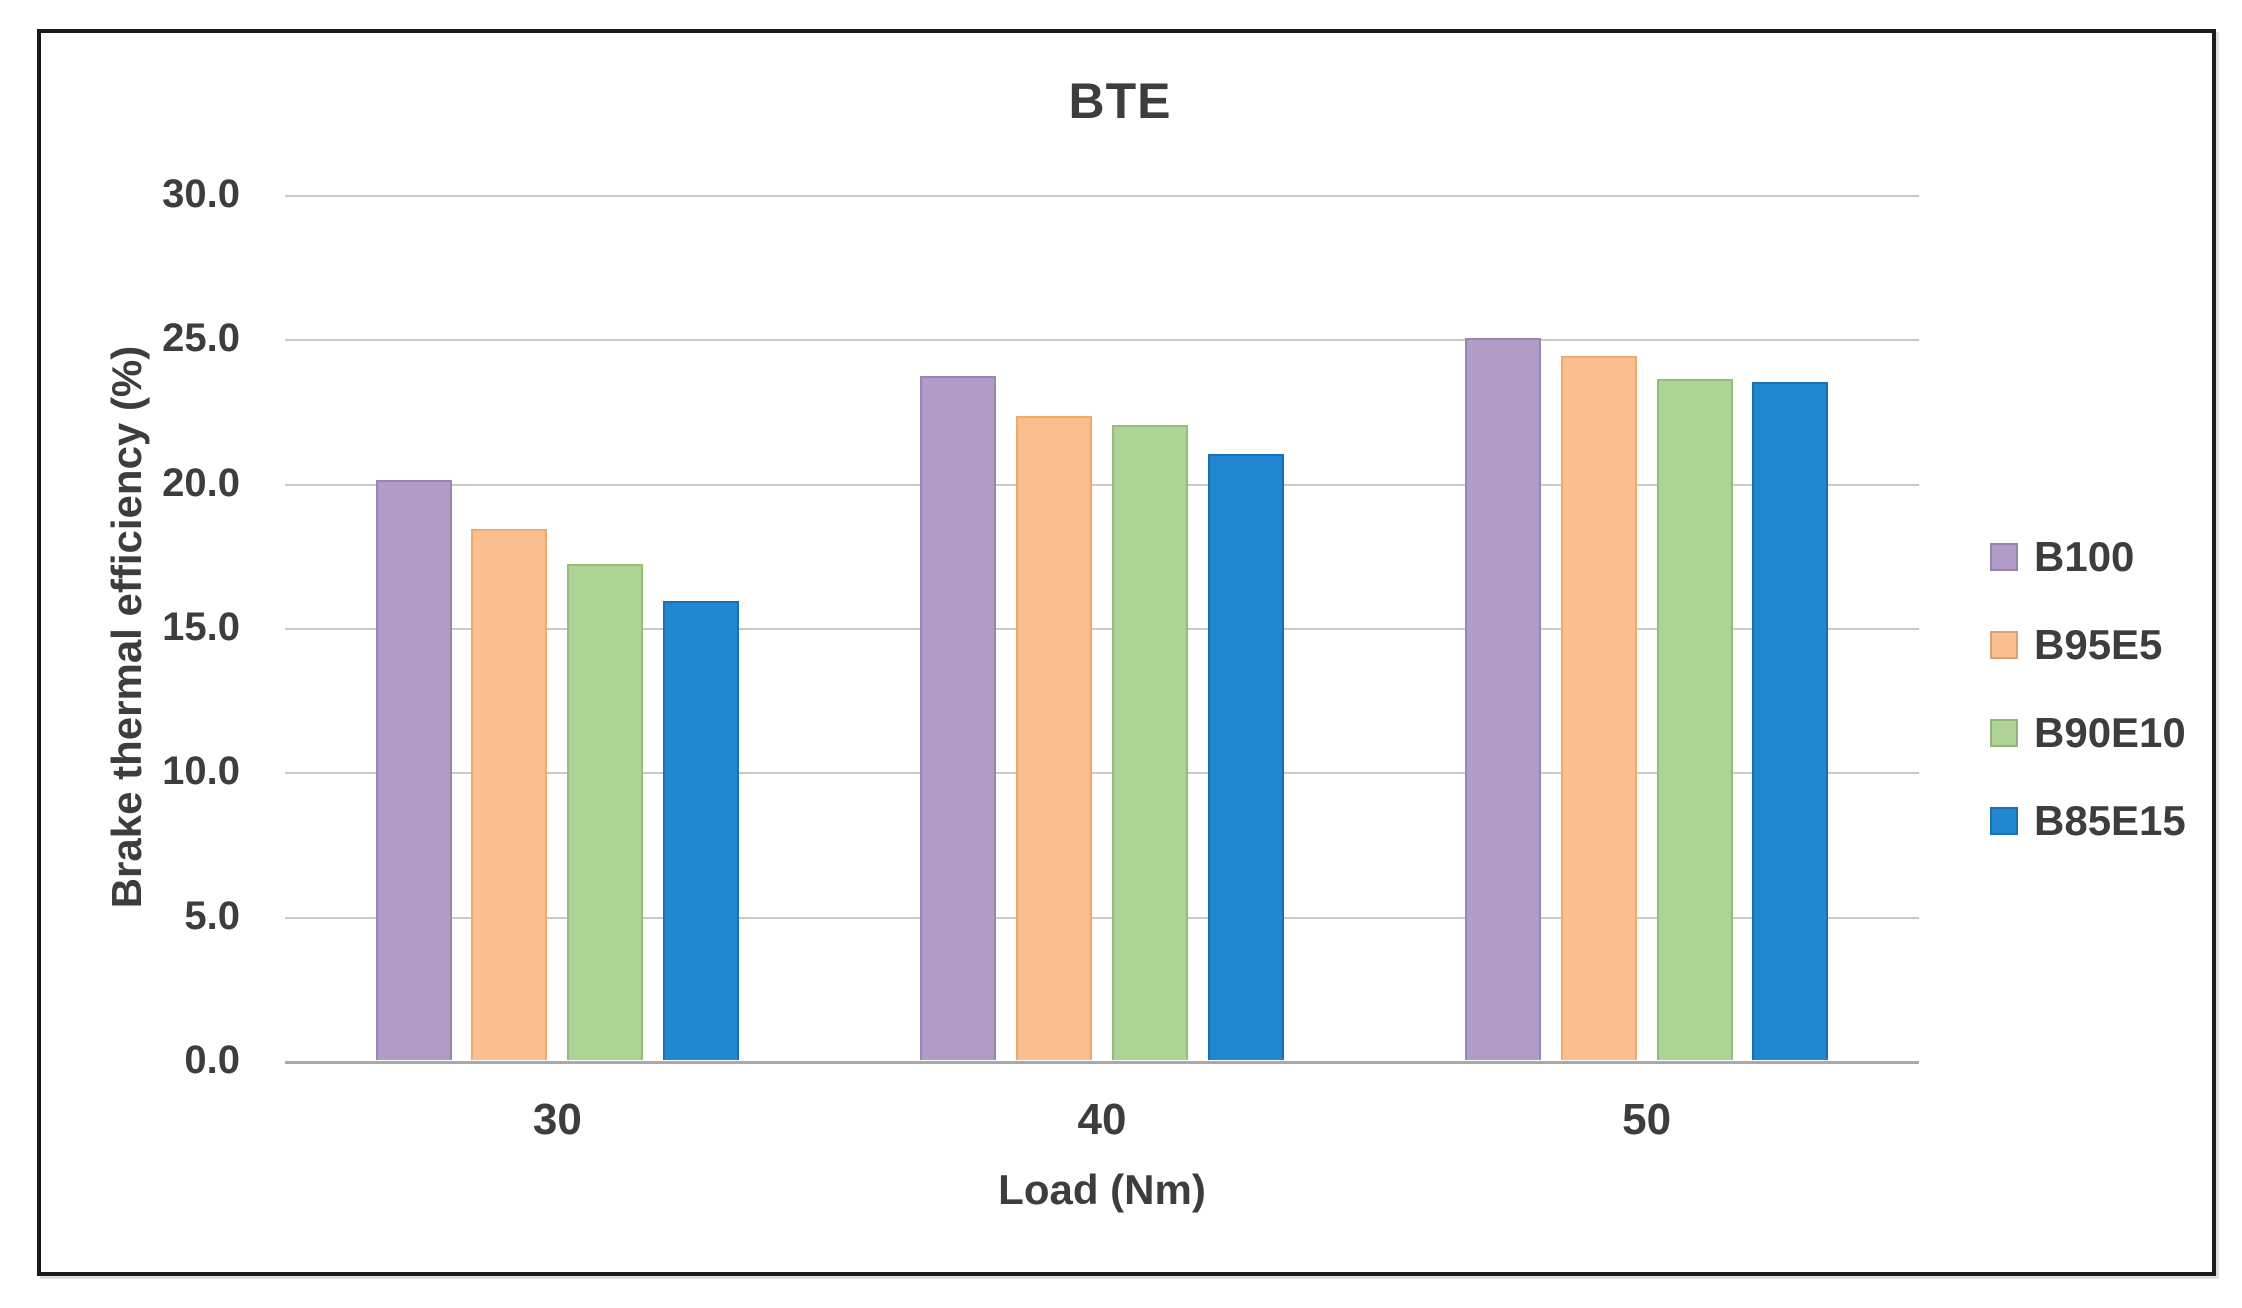  Describe the element at coordinates (1102, 1119) in the screenshot. I see `x-tick-label-40: 40` at that location.